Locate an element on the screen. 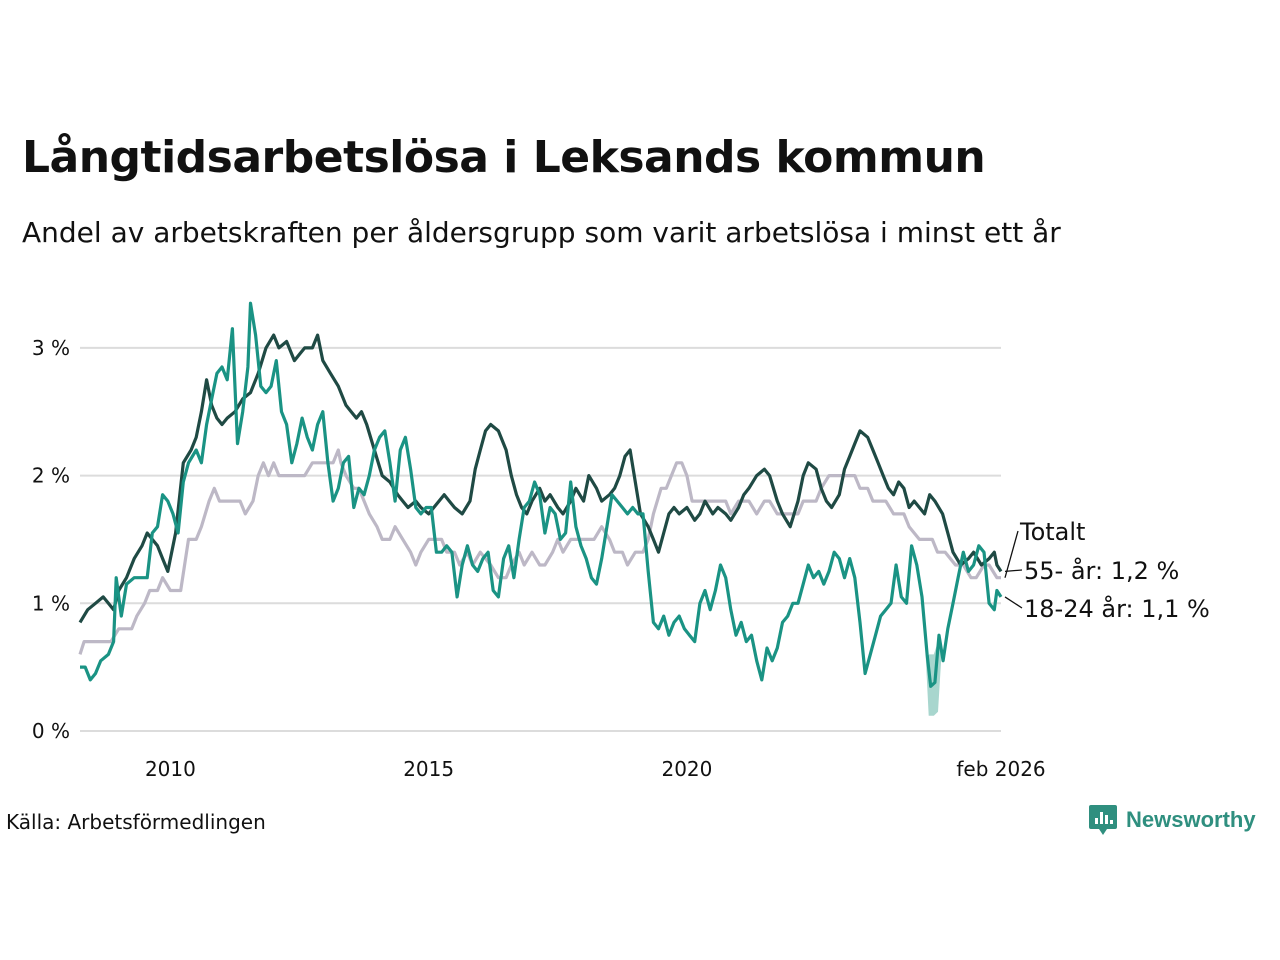  end-label-age18: 18-24 år: 1,1 % is located at coordinates (1117, 608).